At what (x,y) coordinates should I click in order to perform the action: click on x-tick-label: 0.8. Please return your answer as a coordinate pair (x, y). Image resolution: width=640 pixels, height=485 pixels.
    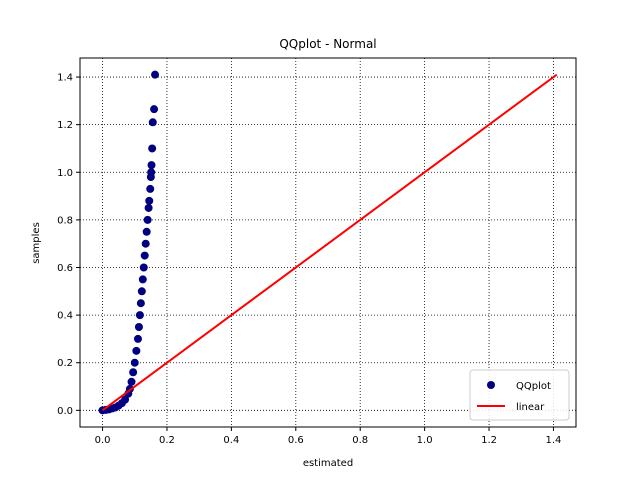
    Looking at the image, I should click on (360, 440).